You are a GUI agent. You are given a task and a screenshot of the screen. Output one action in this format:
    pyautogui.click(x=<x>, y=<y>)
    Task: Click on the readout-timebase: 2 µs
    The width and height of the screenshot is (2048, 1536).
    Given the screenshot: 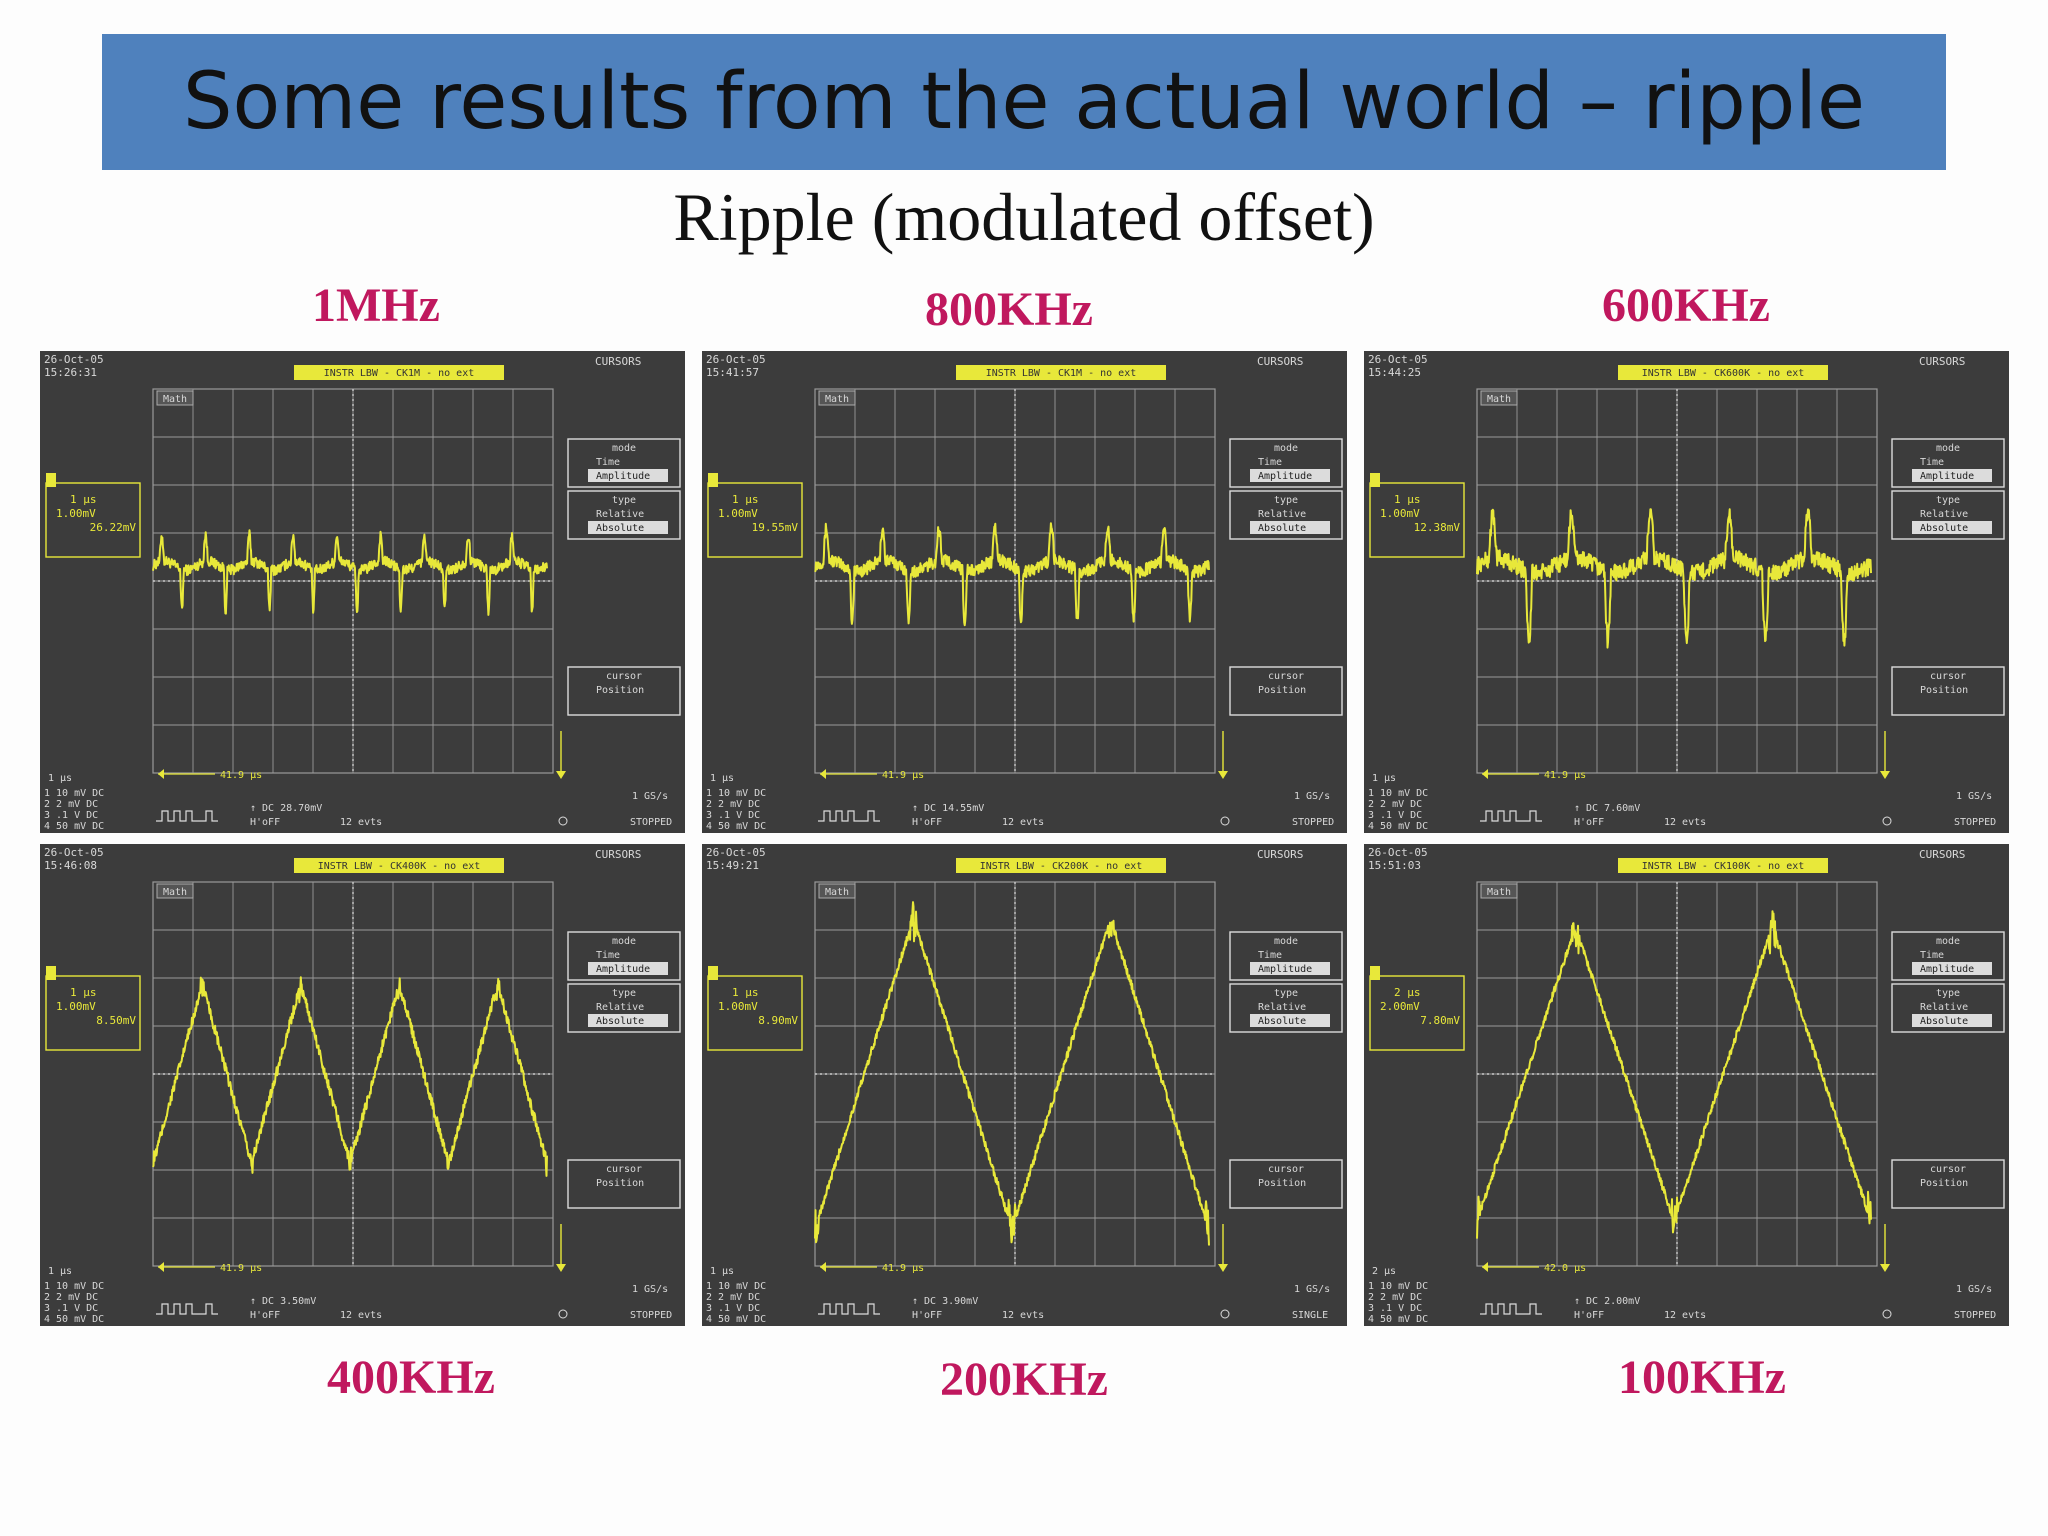 What is the action you would take?
    pyautogui.click(x=1407, y=992)
    